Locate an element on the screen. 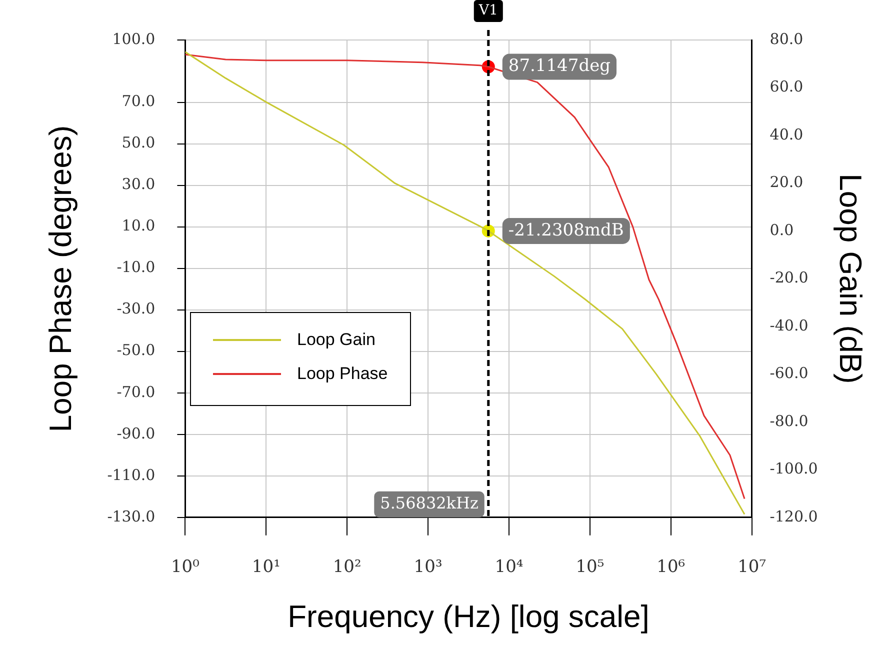  y-tick-label: -70.0 is located at coordinates (136, 391).